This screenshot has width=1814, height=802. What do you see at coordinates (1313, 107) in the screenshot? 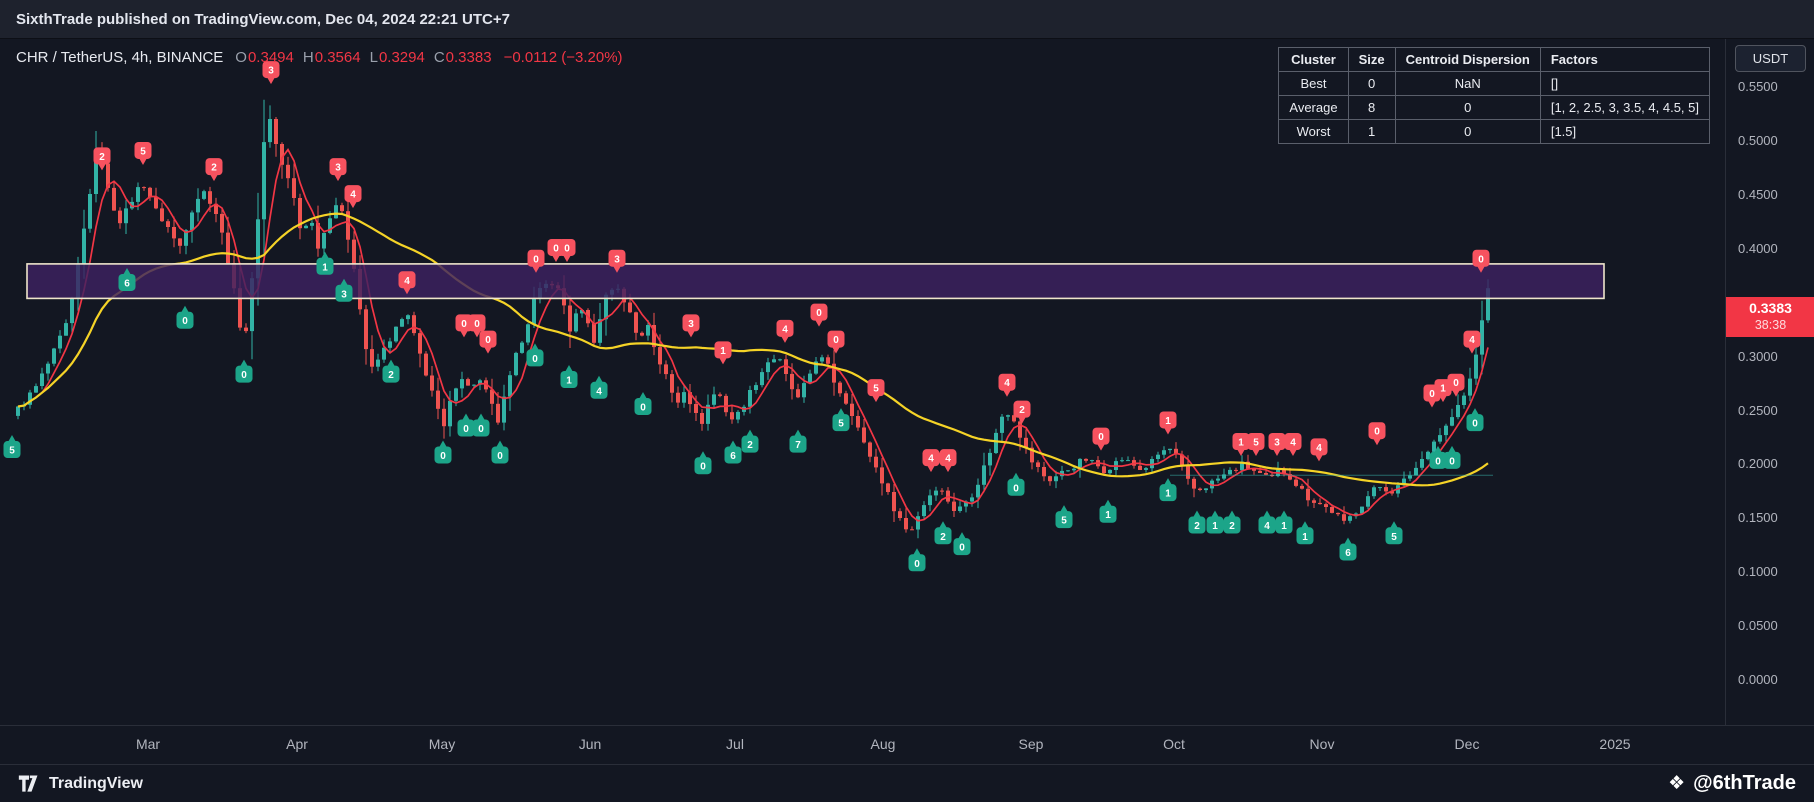
I see `cluster-table-cell: Average` at bounding box center [1313, 107].